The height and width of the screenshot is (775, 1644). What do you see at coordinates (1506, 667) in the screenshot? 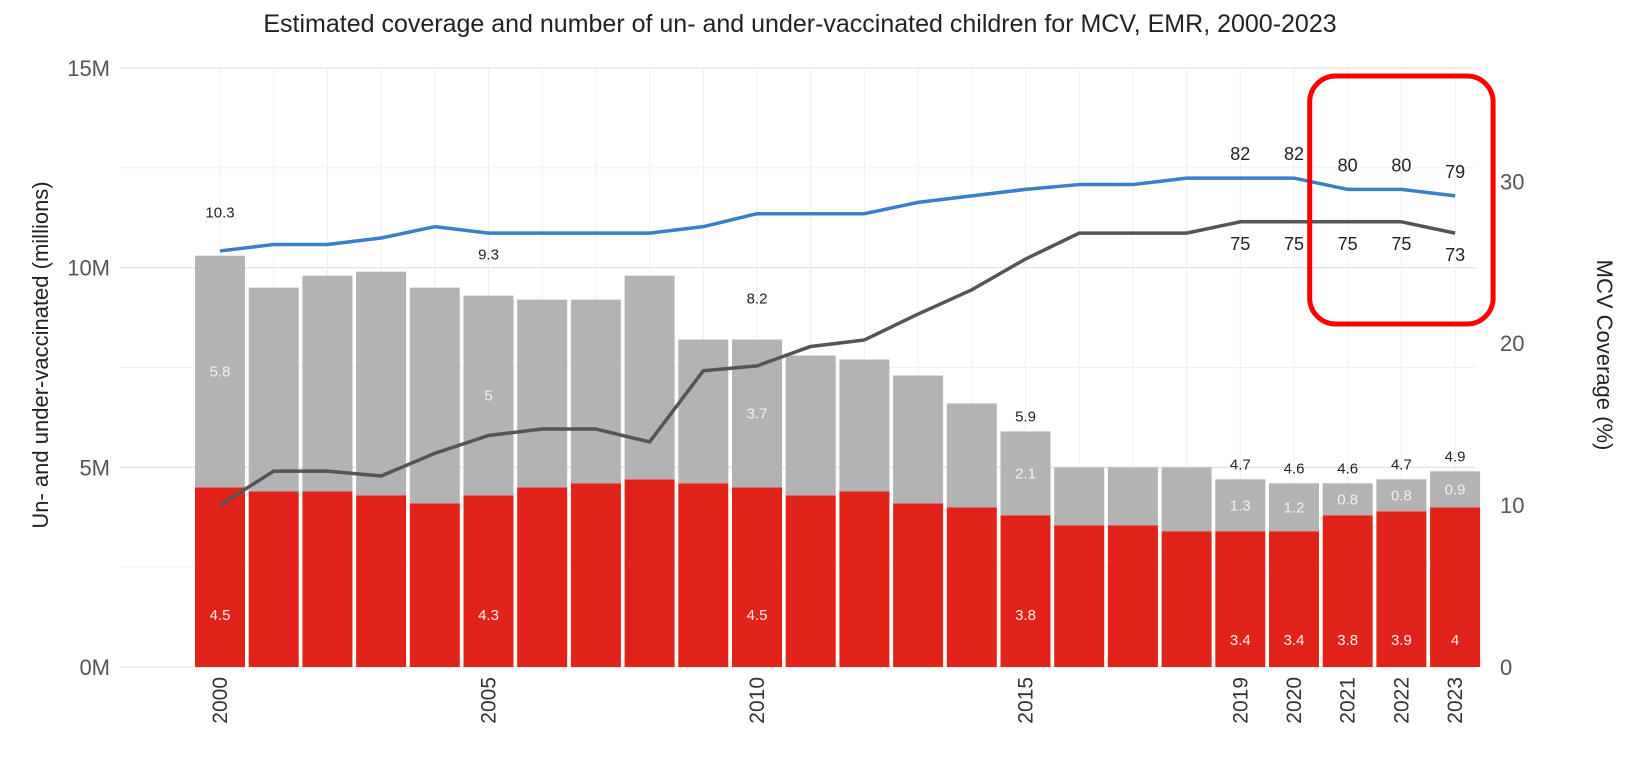
I see `y-right-tick: 0` at bounding box center [1506, 667].